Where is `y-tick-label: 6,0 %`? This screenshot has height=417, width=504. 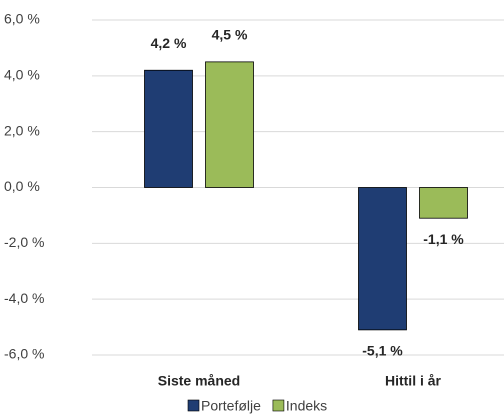
y-tick-label: 6,0 % is located at coordinates (22, 19).